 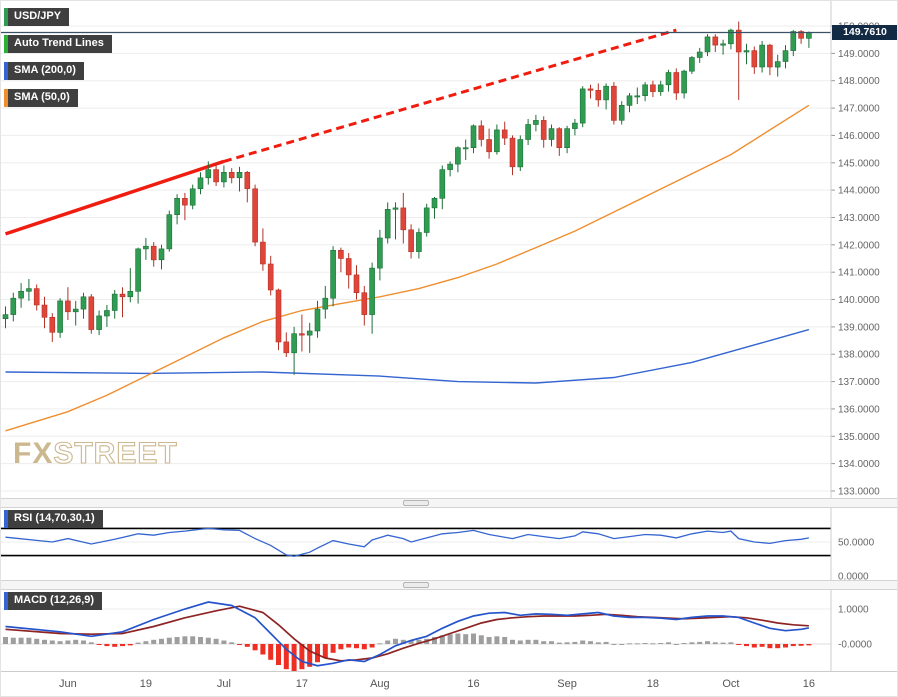 What do you see at coordinates (407, 652) in the screenshot?
I see `macd-histogram` at bounding box center [407, 652].